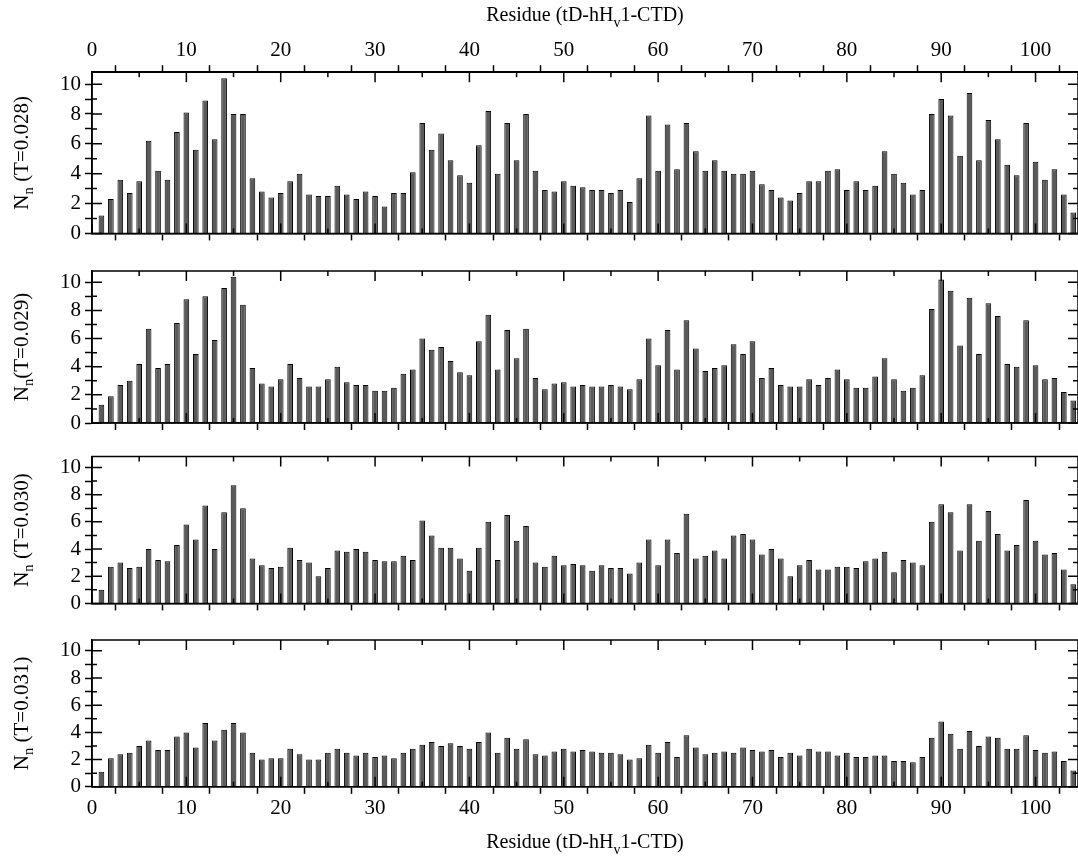 This screenshot has height=859, width=1078. I want to click on x-tick-label: 50, so click(564, 806).